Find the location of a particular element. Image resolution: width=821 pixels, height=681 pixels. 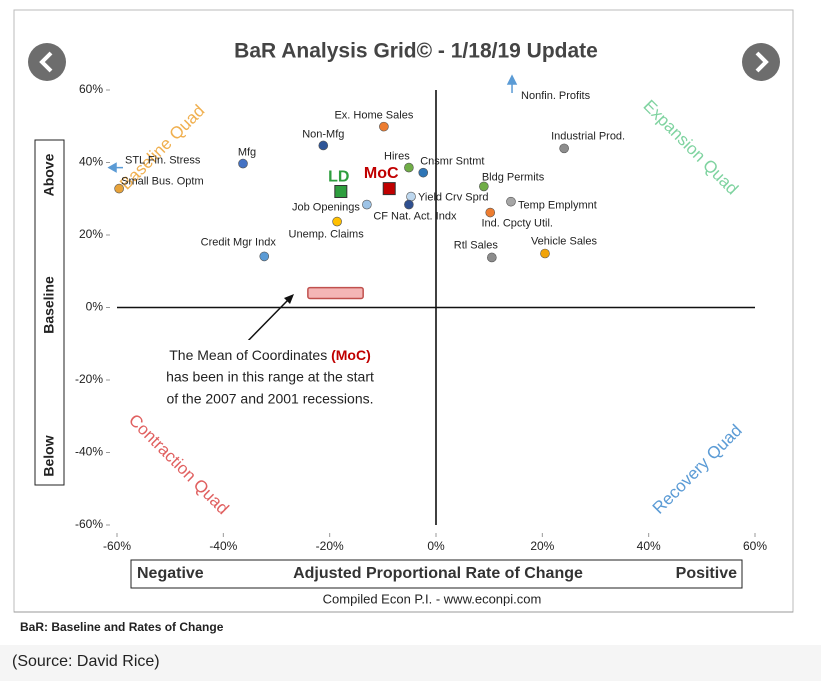

next-chevron is located at coordinates (762, 62).